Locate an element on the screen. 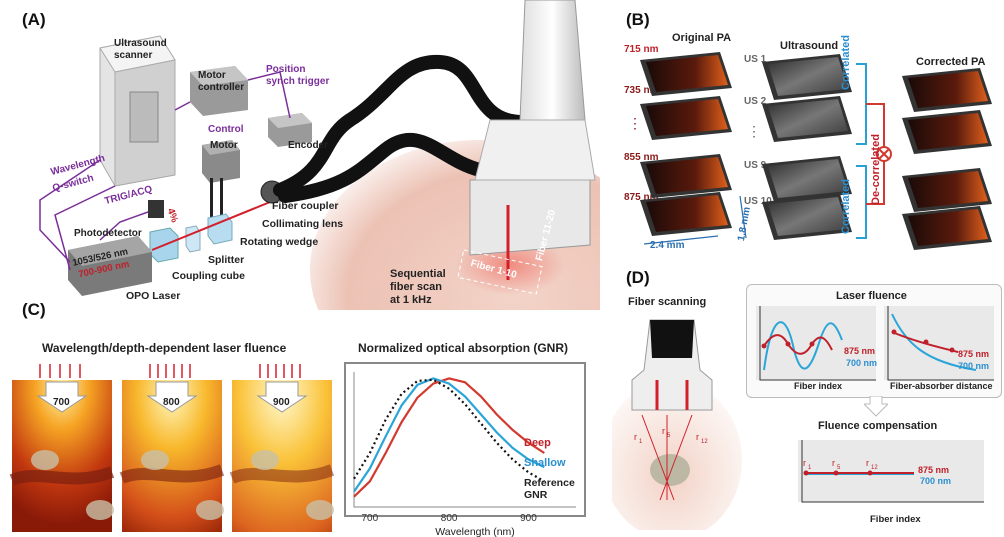 The image size is (1004, 537). fluence-images is located at coordinates (172, 448).